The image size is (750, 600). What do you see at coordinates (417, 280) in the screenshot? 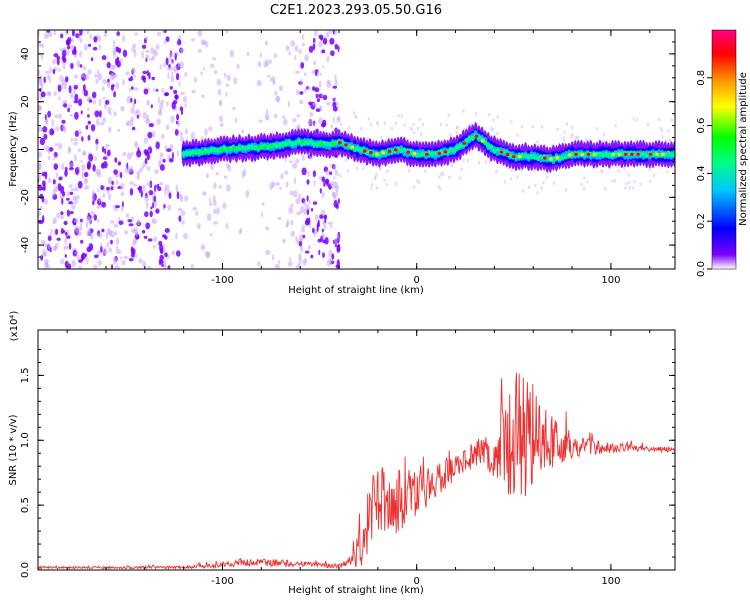
I see `x-tick-label: 0` at bounding box center [417, 280].